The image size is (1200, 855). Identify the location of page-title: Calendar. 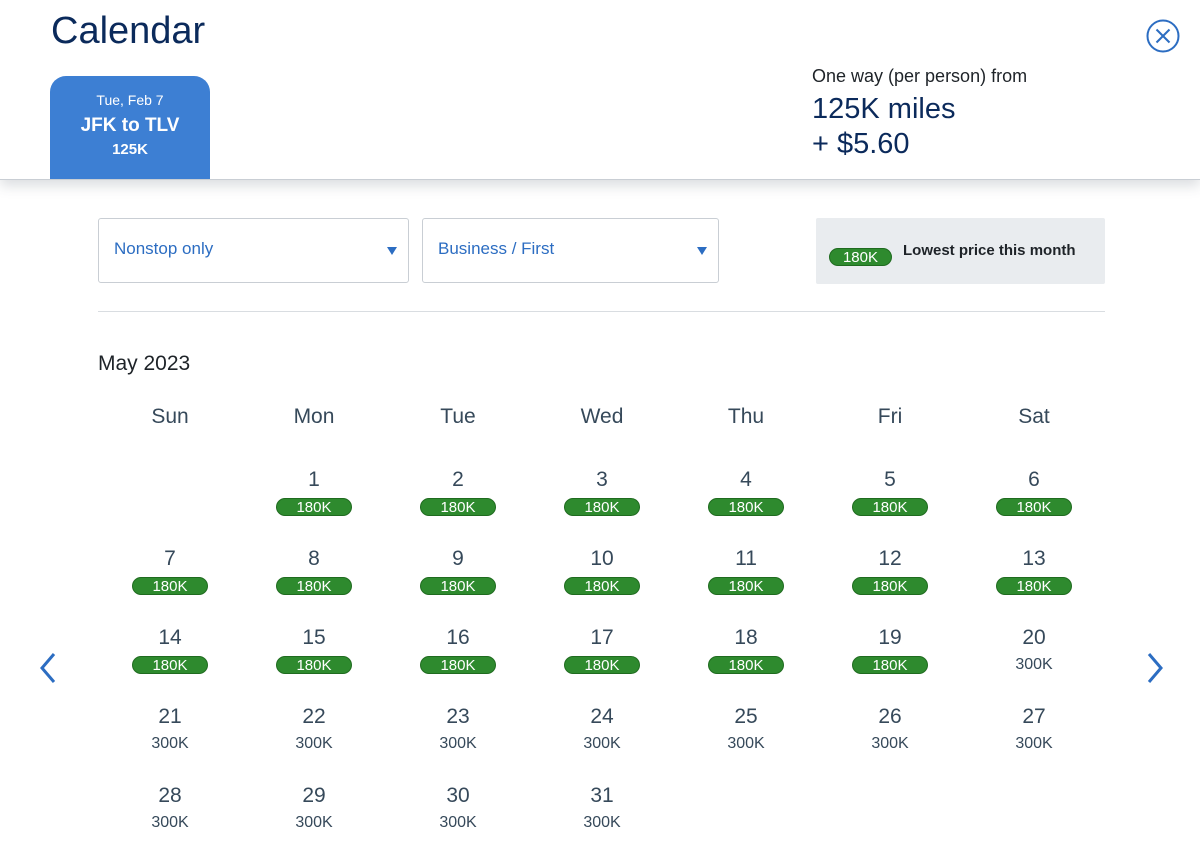
(128, 31).